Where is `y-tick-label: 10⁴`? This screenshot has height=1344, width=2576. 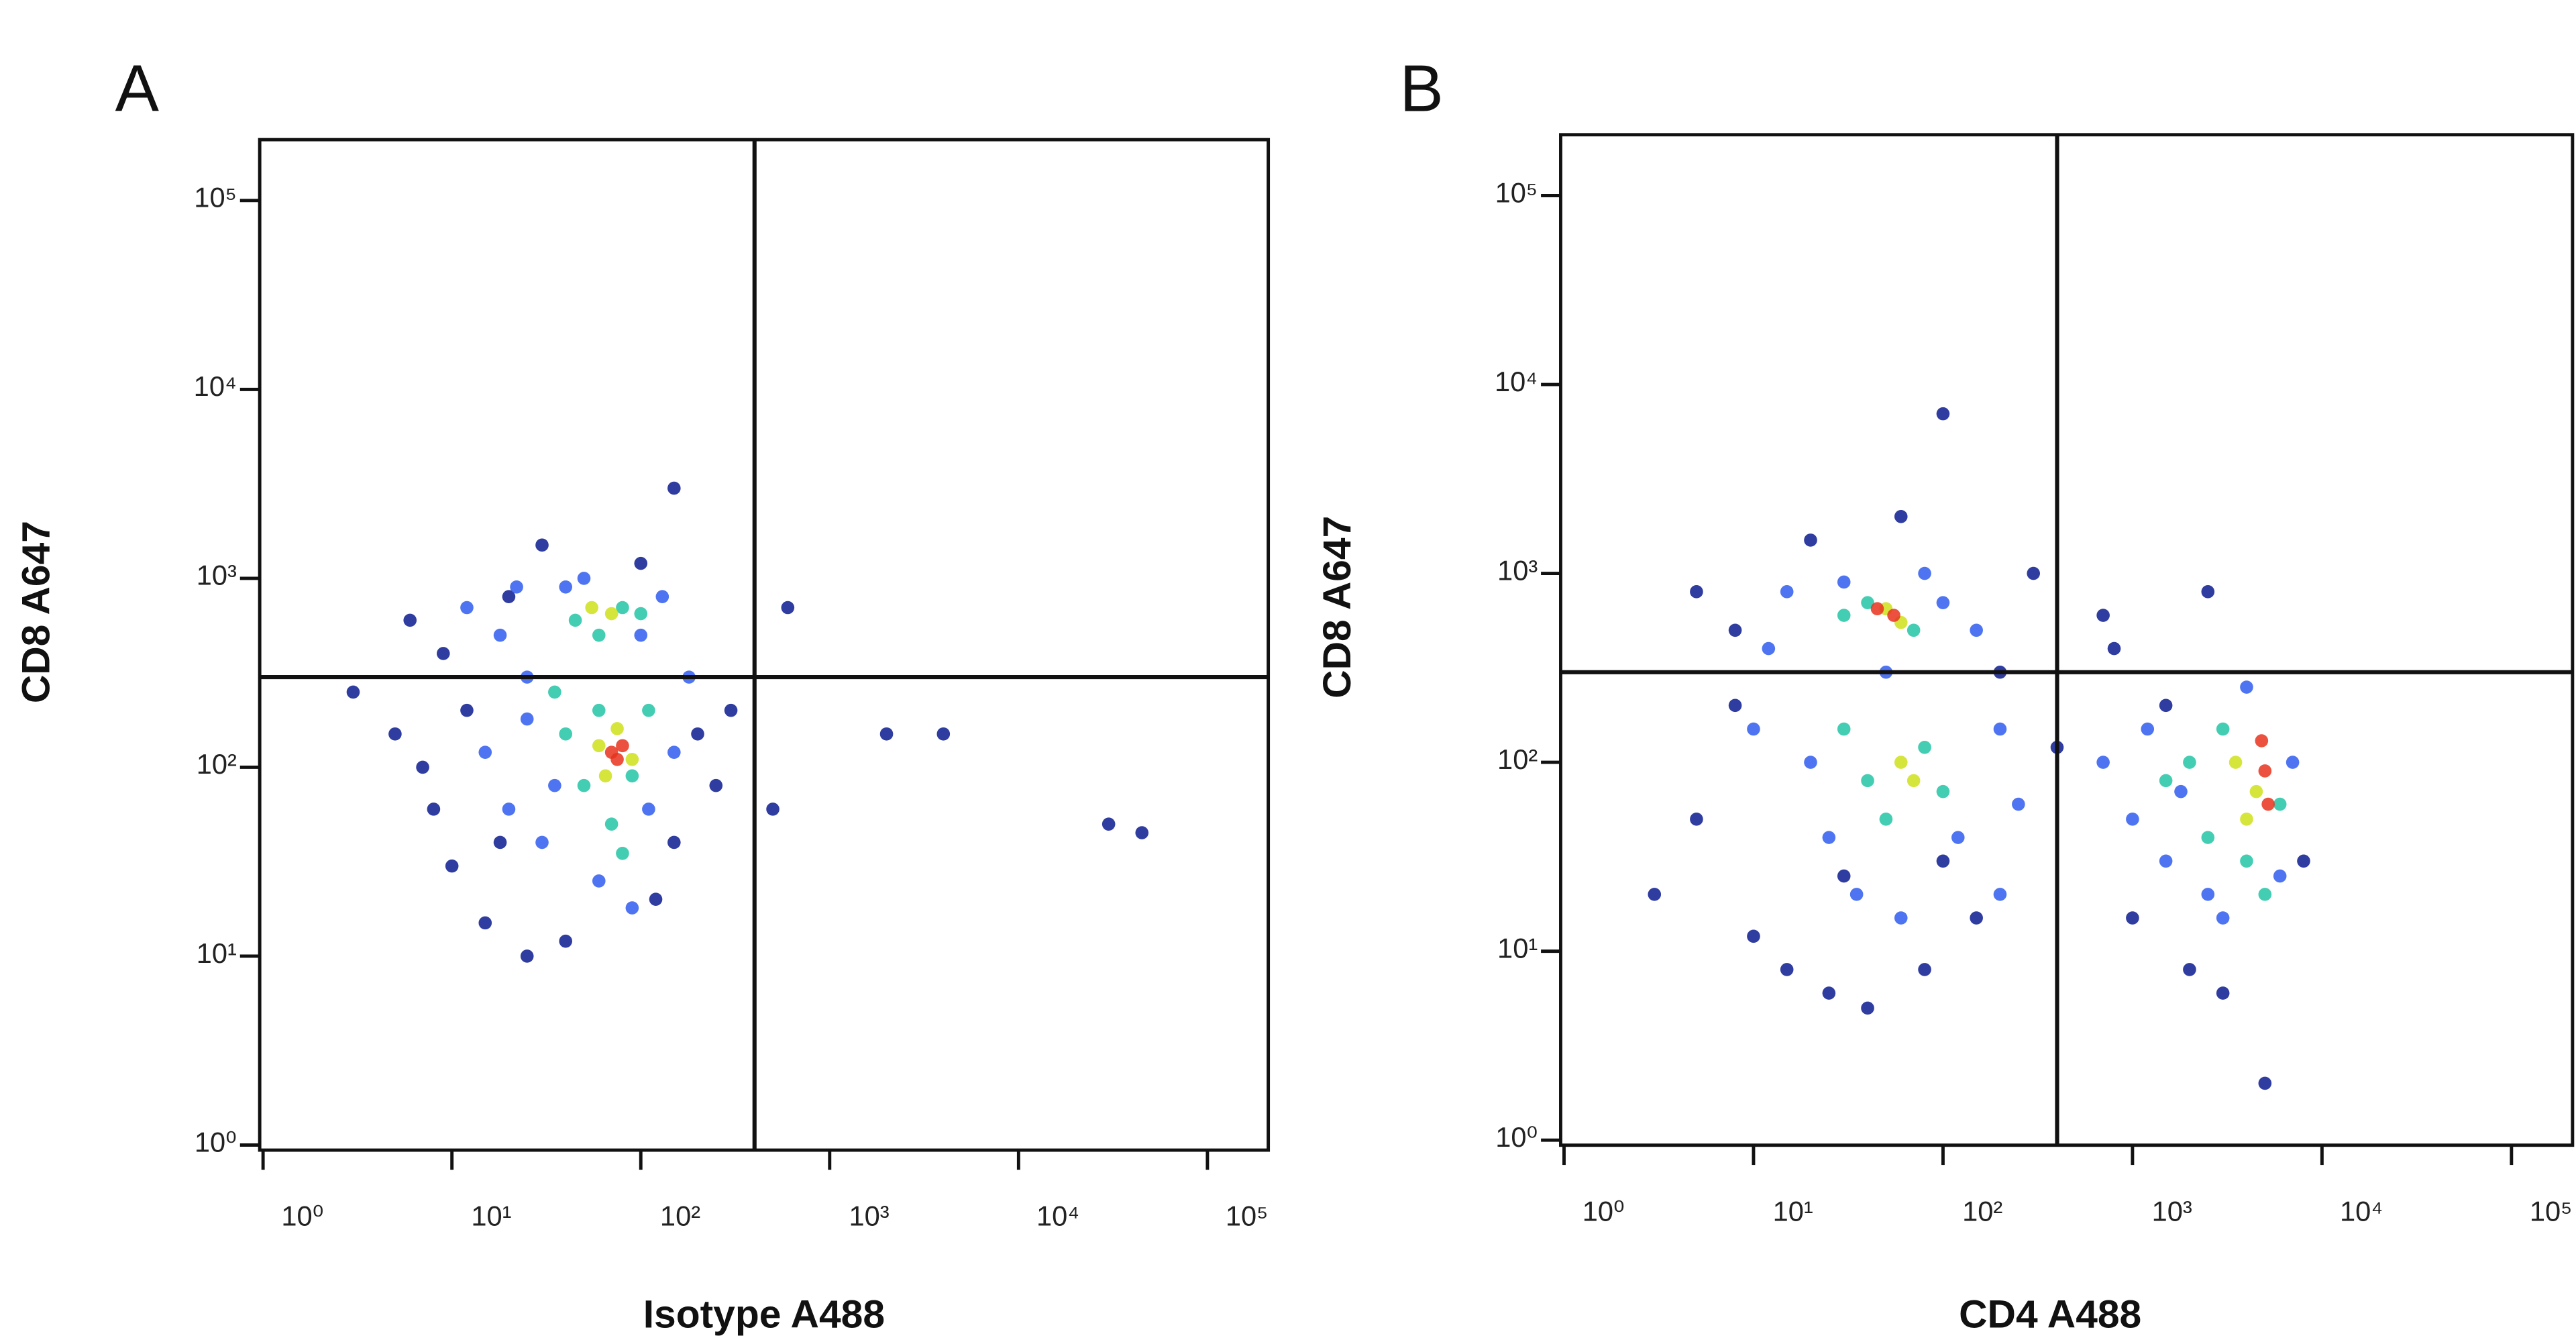
y-tick-label: 10⁴ is located at coordinates (215, 386).